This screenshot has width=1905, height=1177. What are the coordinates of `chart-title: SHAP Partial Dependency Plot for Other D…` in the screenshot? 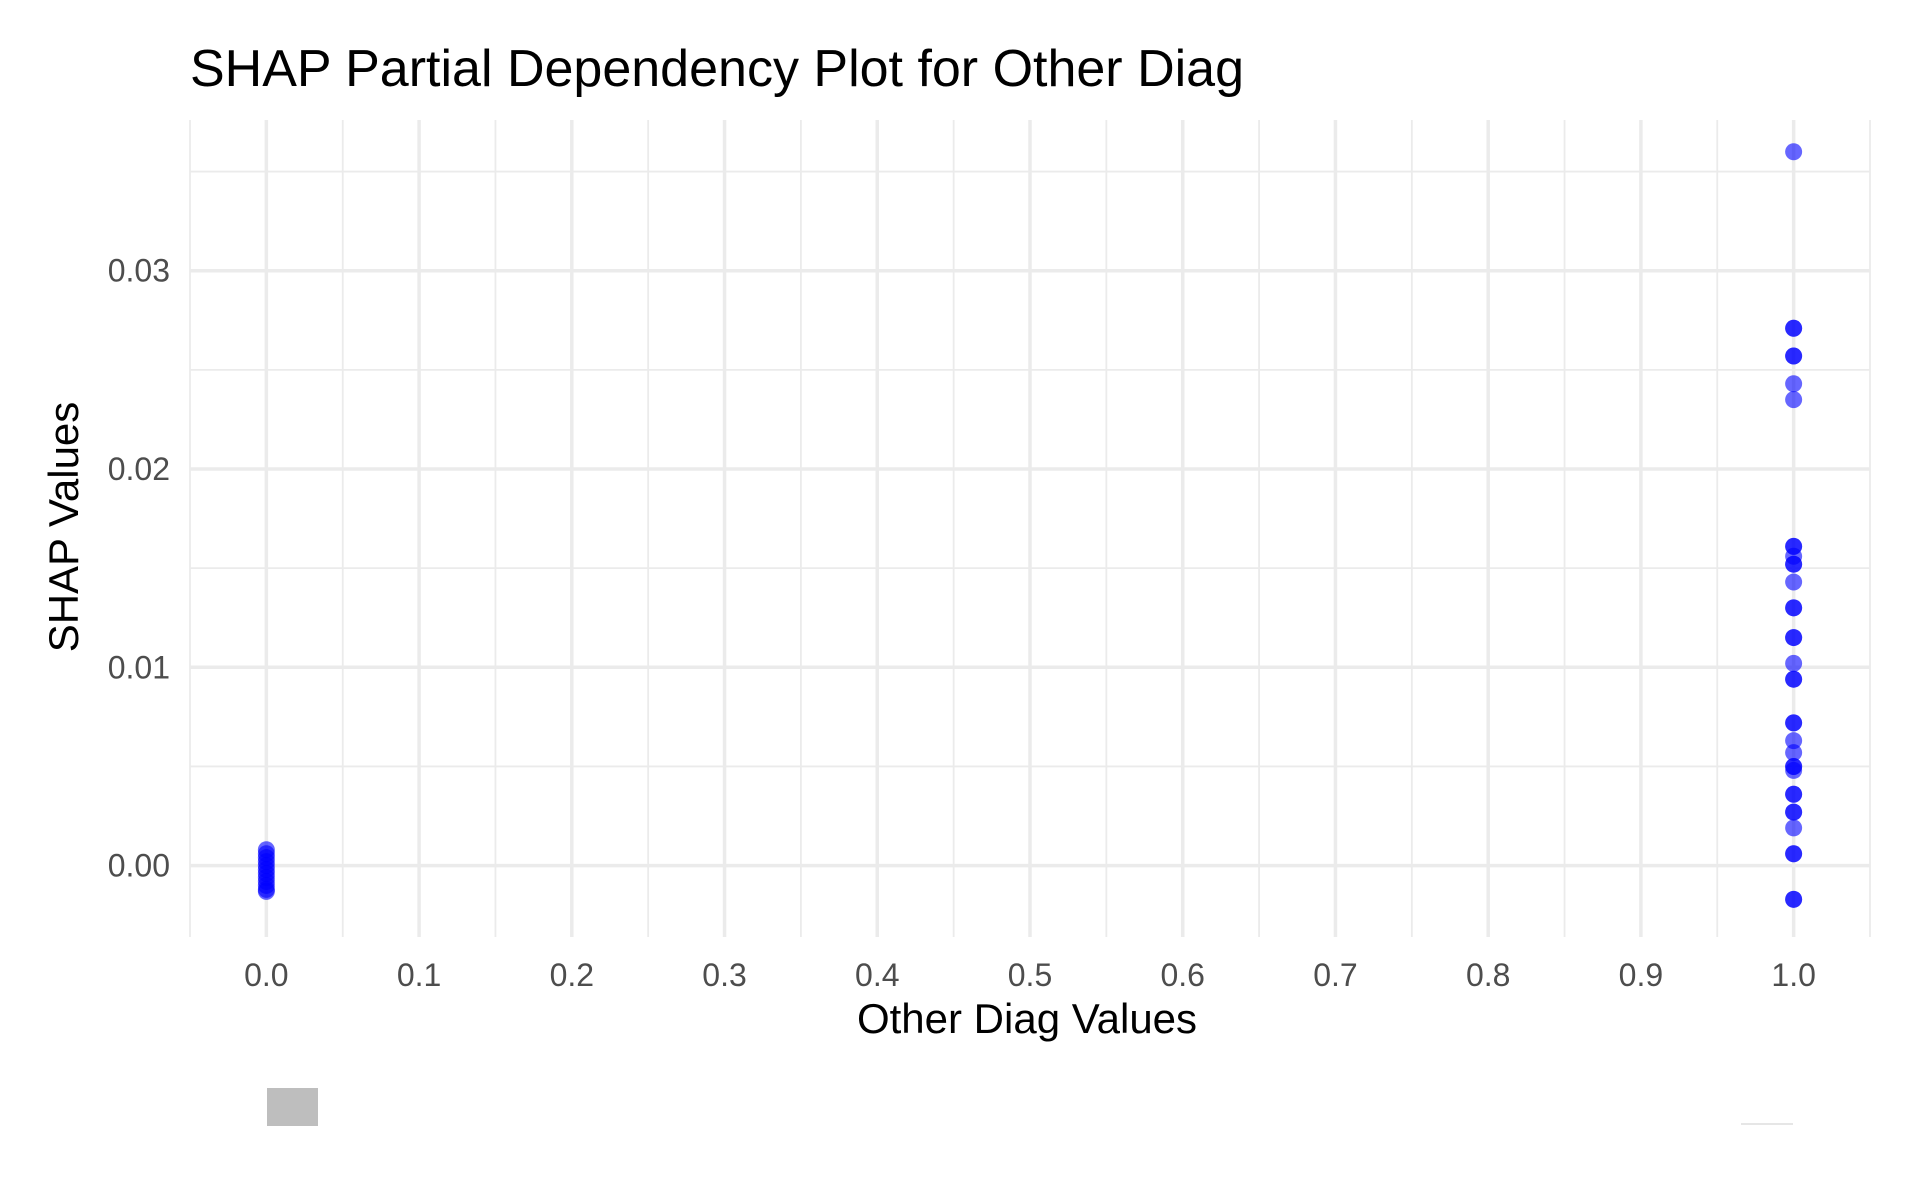 It's located at (717, 69).